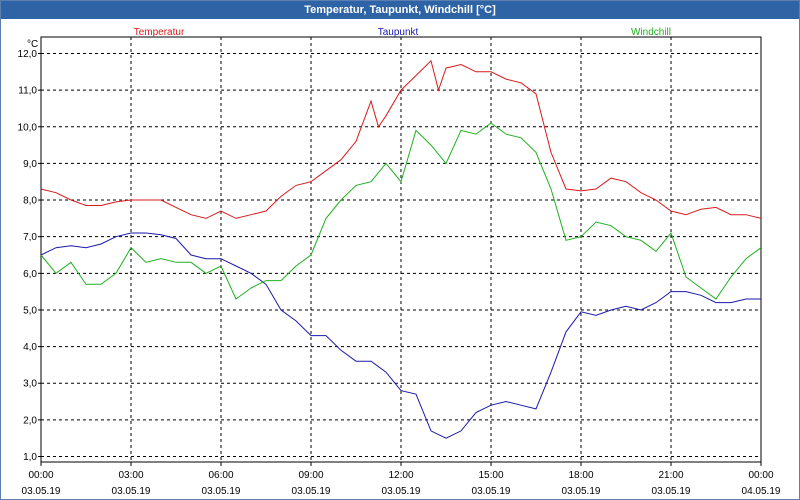  Describe the element at coordinates (29, 256) in the screenshot. I see `y-axis-ticks: 1,0 2,0 3,0 4,0 5,0 6,0 7,0 8,0 9,0 10,0 11,0 12,0` at that location.